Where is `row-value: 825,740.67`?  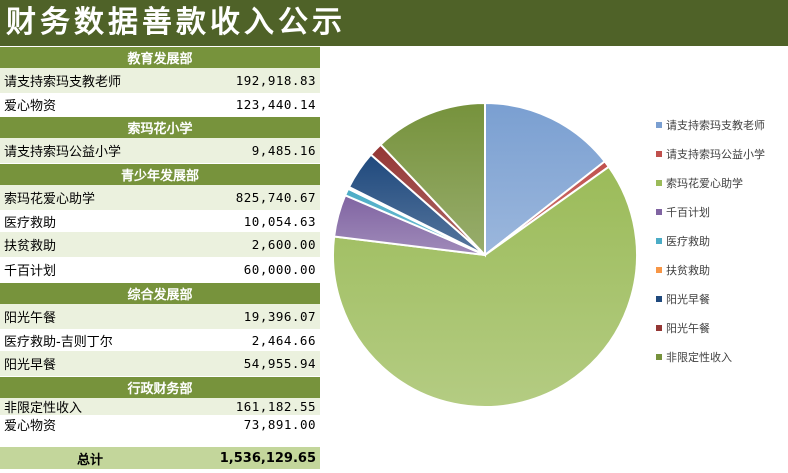 row-value: 825,740.67 is located at coordinates (275, 197).